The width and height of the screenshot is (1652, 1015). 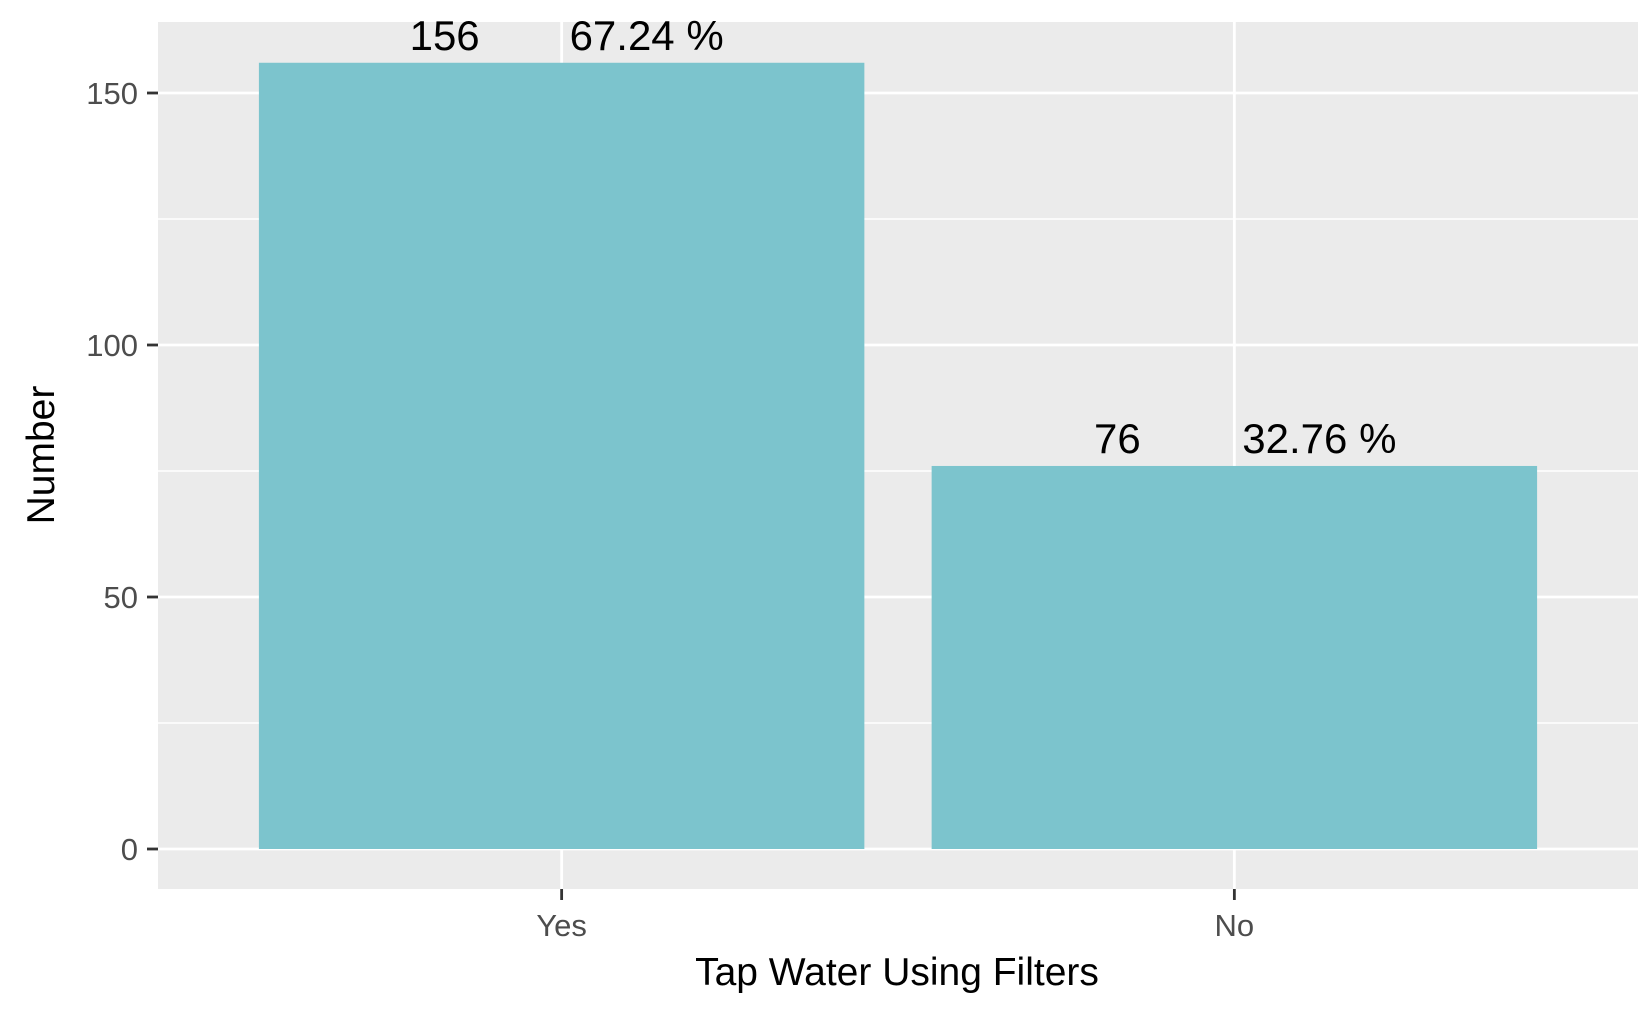 What do you see at coordinates (112, 93) in the screenshot?
I see `y-tick-label: 150` at bounding box center [112, 93].